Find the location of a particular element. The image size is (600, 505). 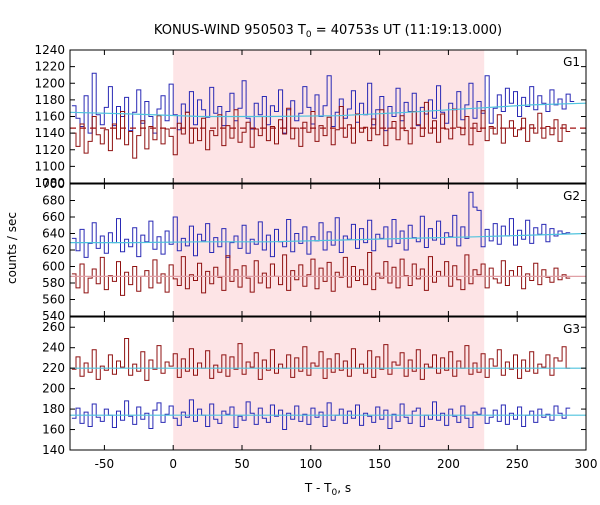

series-red-g2 is located at coordinates (321, 274).